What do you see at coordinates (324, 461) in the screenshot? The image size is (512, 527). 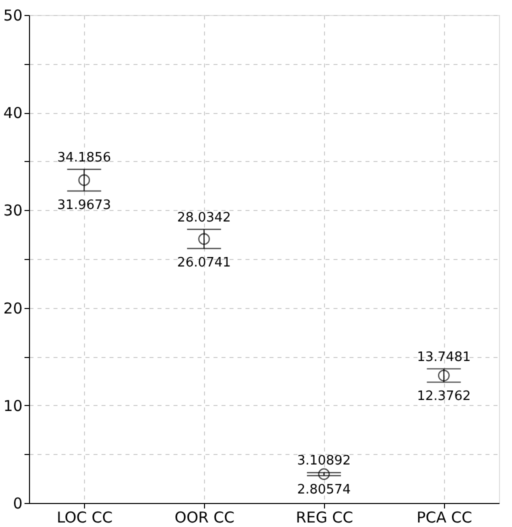 I see `annotation: 3.10892` at bounding box center [324, 461].